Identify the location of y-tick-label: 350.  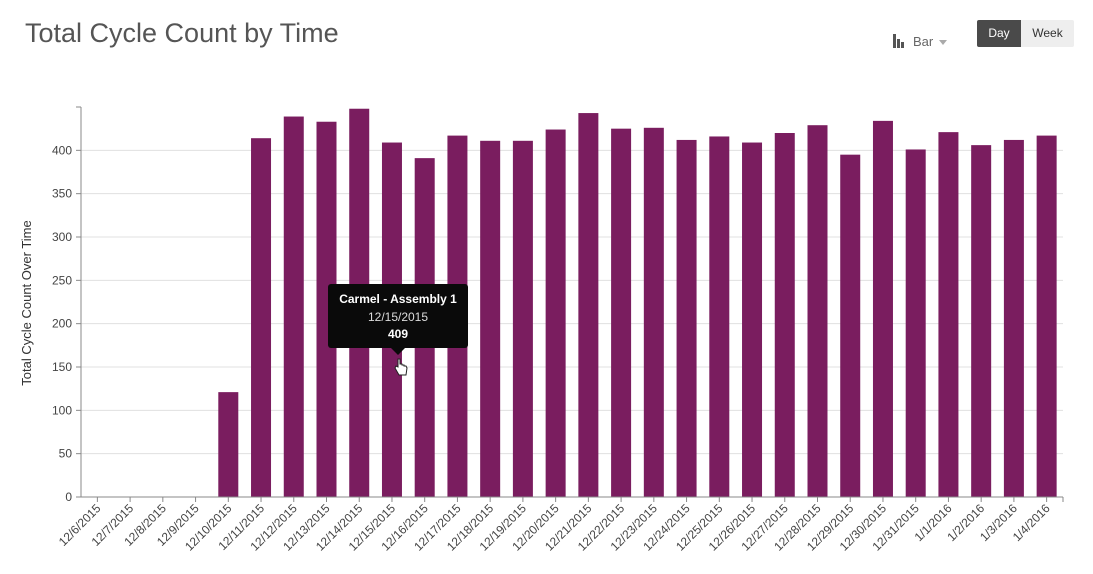
(62, 194).